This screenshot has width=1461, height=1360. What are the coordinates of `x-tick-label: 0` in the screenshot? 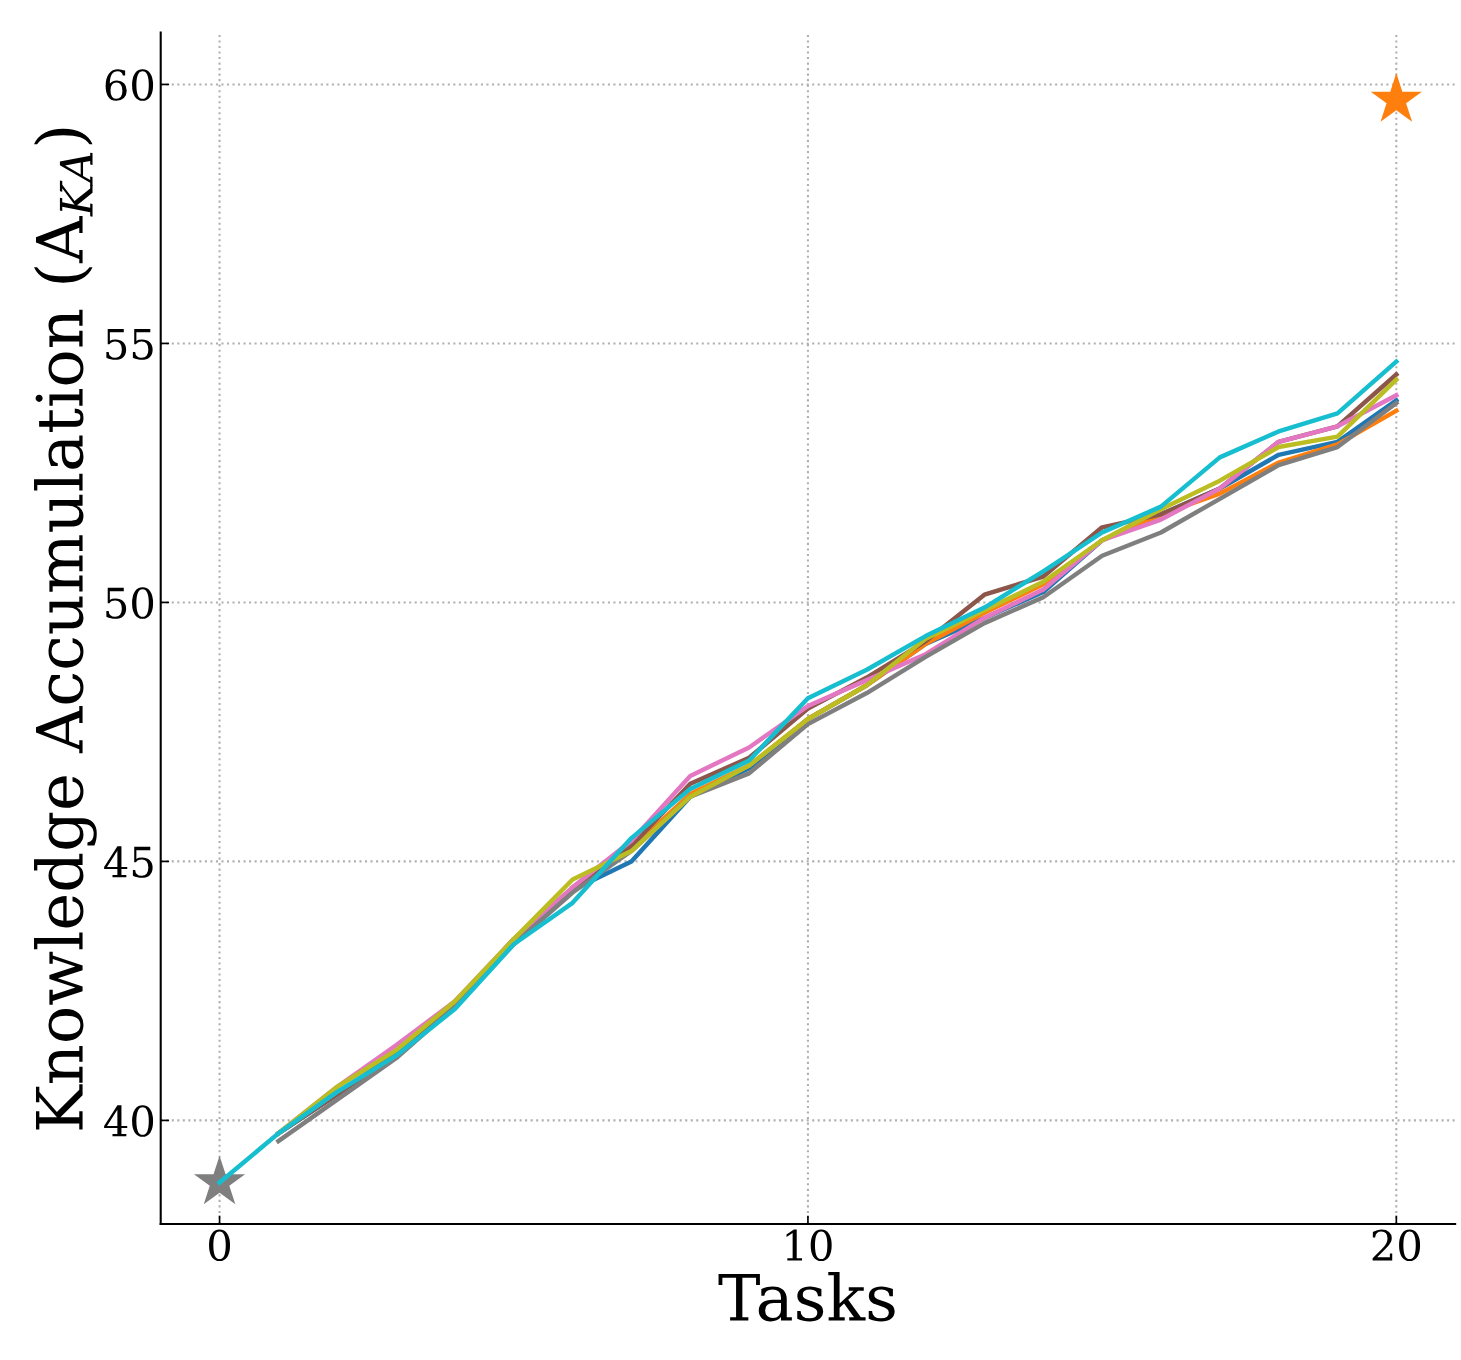 It's located at (220, 1245).